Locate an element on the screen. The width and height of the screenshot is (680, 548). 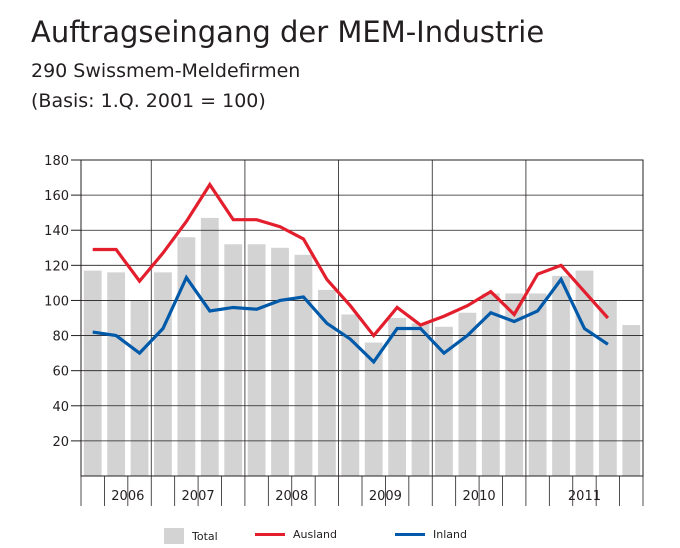
x-year-label: 2008 is located at coordinates (291, 496).